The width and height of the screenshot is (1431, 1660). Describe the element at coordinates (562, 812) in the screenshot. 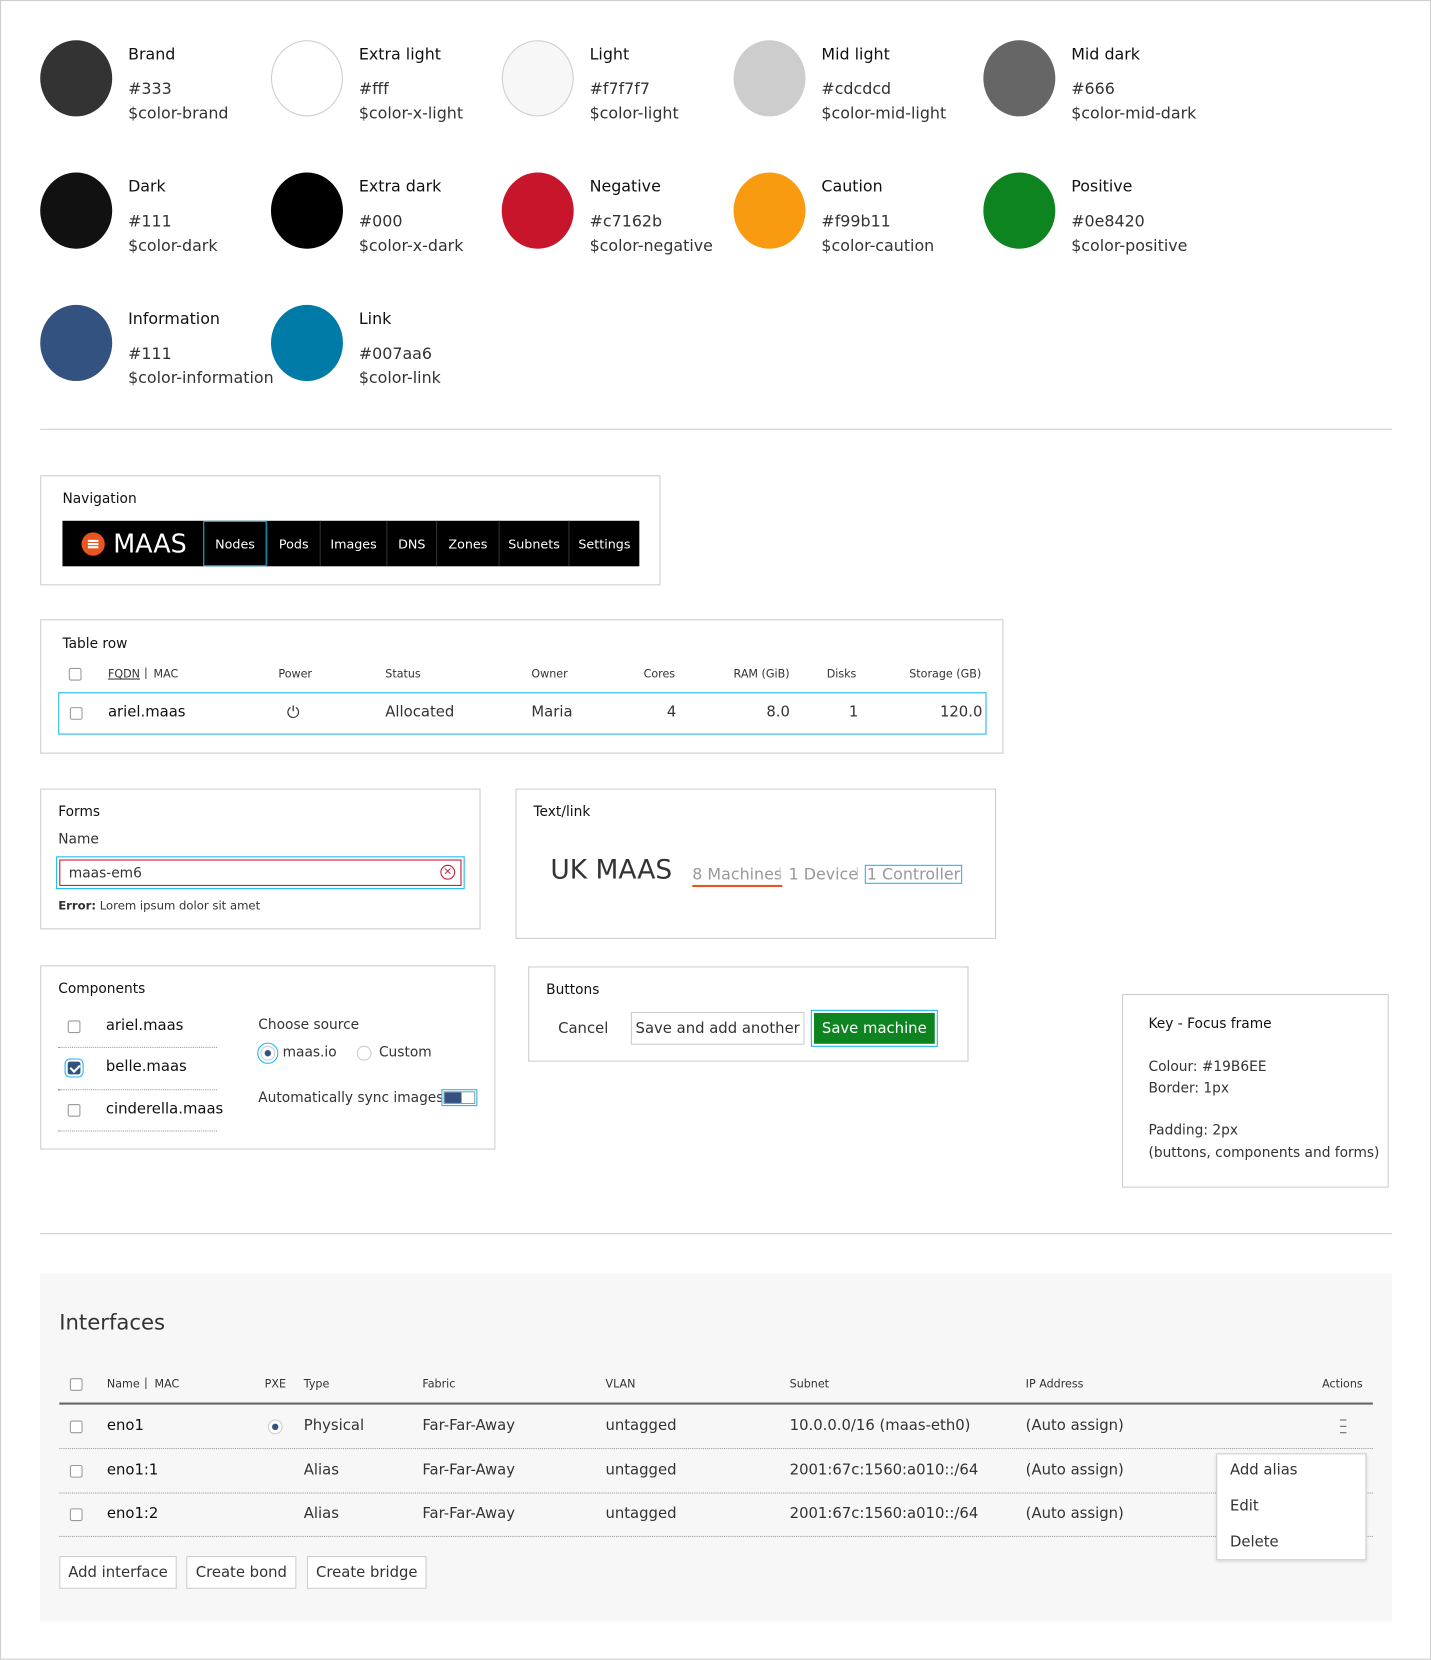

I see `panel-title: Text/link` at that location.